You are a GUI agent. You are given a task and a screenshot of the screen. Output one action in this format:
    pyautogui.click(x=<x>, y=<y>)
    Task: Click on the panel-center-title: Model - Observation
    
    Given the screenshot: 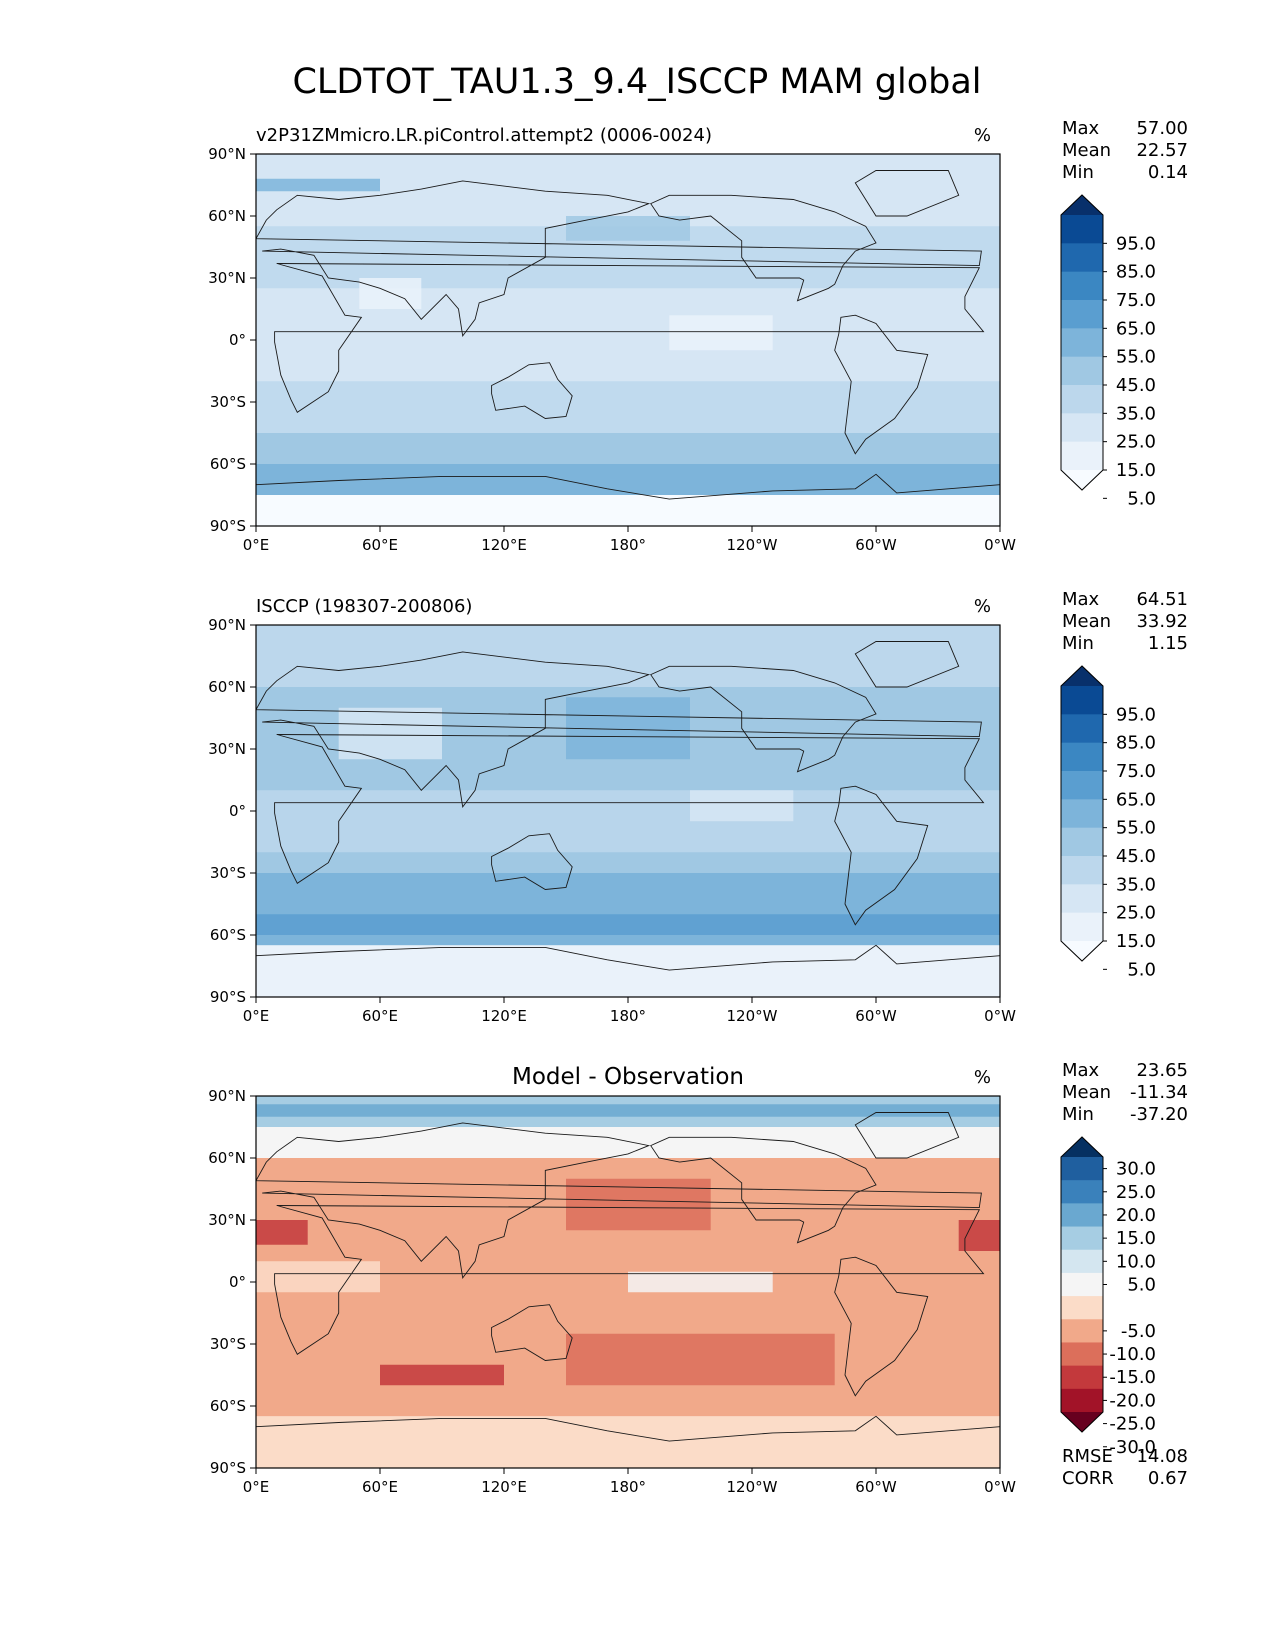 What is the action you would take?
    pyautogui.click(x=628, y=1077)
    